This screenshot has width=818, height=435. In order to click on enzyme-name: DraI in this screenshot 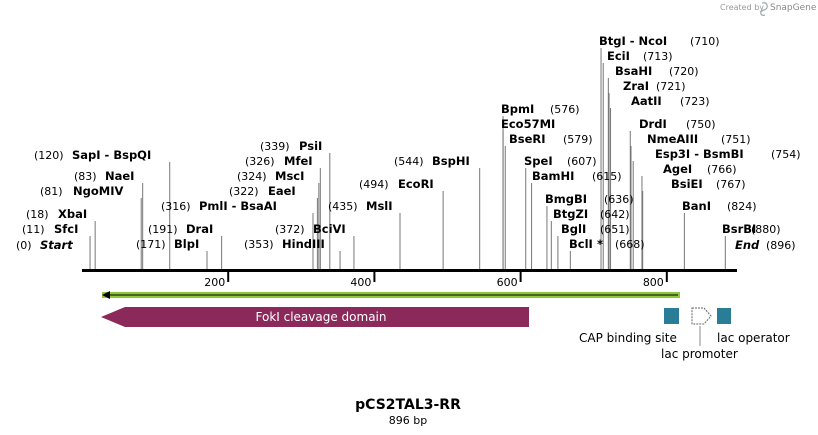, I will do `click(199, 229)`.